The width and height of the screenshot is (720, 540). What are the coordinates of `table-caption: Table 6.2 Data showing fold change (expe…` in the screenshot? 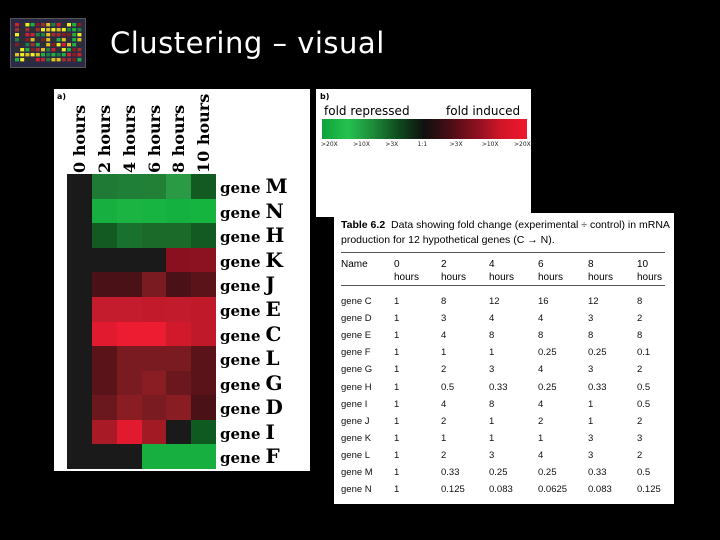 It's located at (506, 233).